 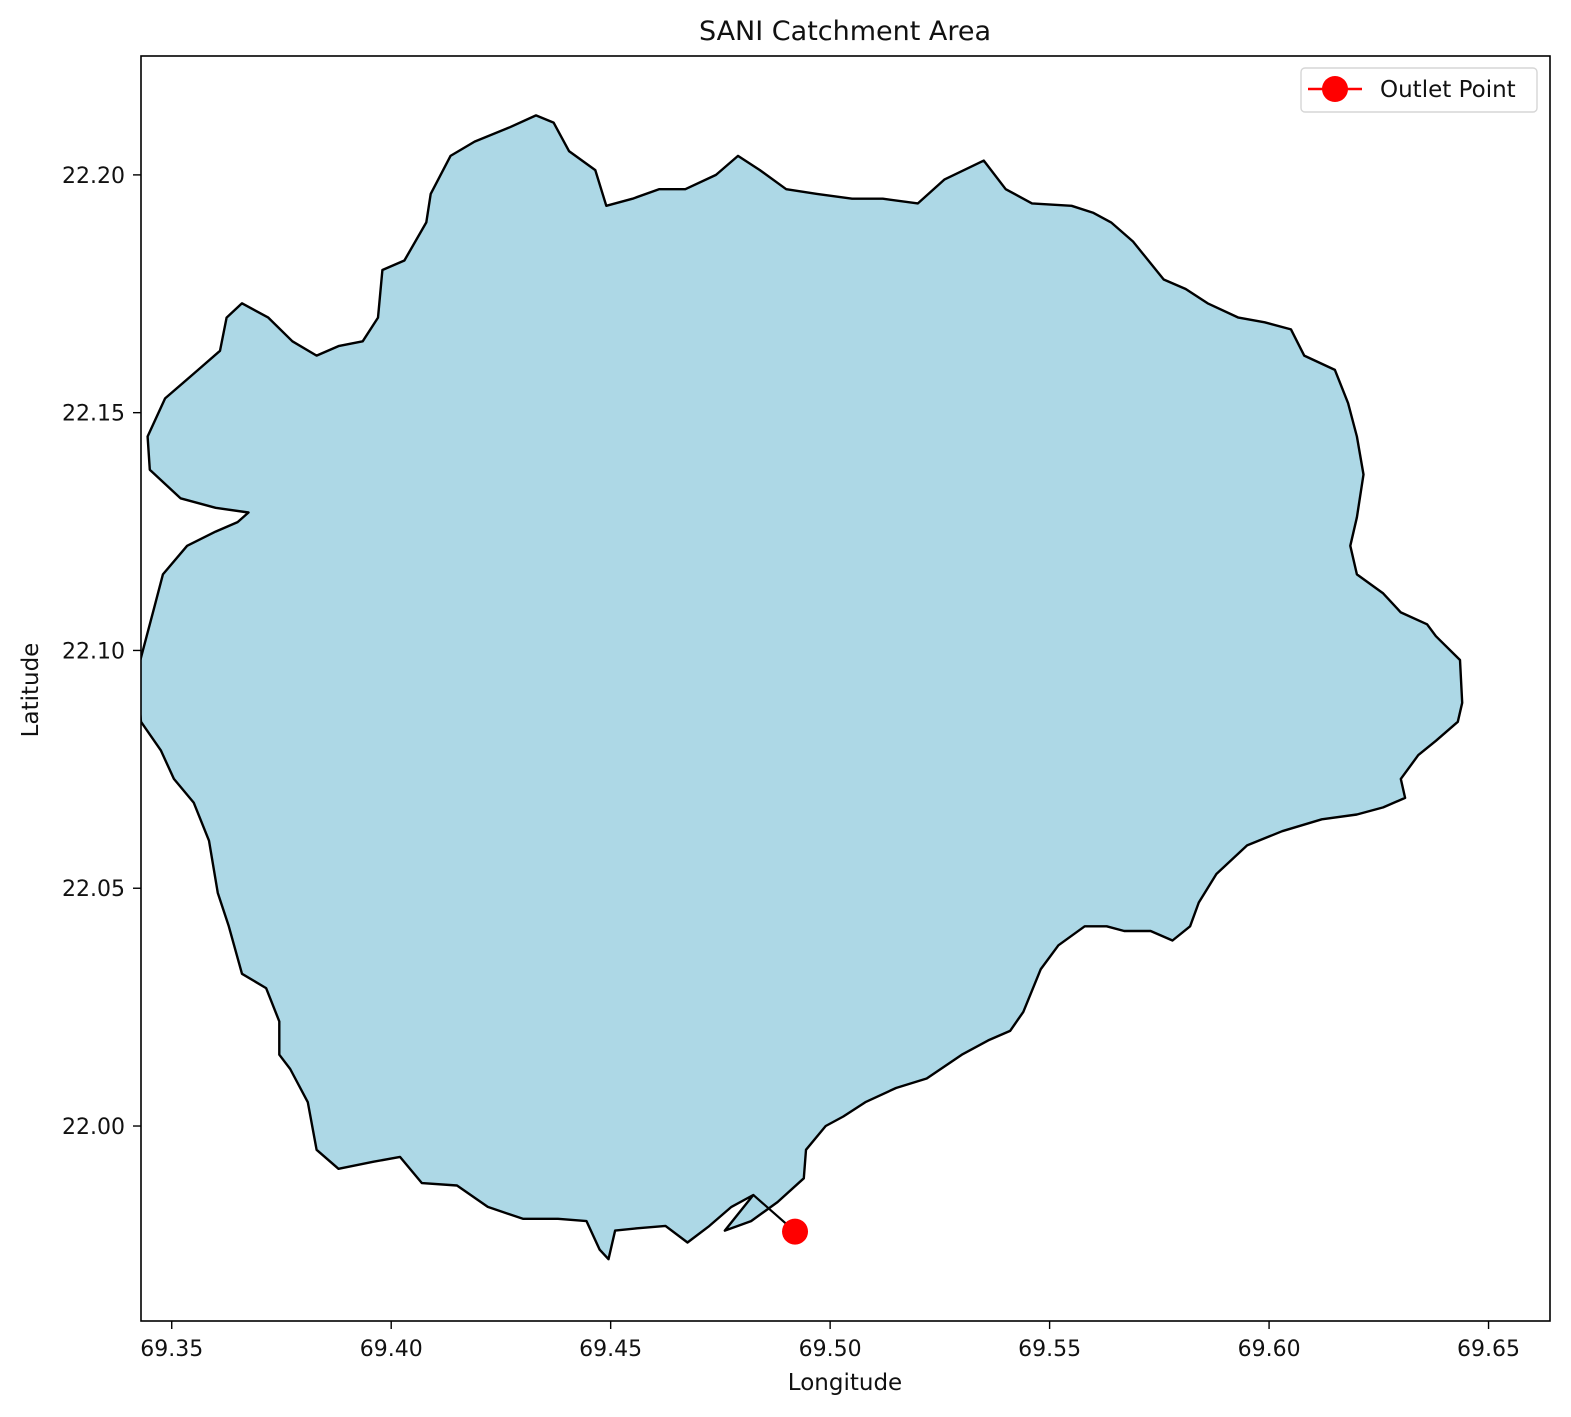 I want to click on x-axis-label: Longitude, so click(x=845, y=1383).